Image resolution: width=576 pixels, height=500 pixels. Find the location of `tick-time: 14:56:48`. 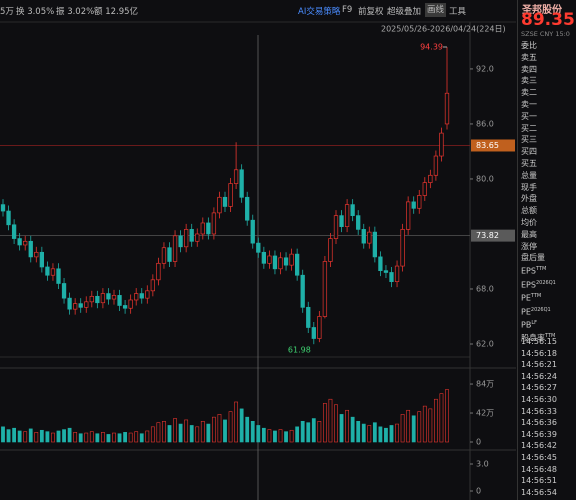

tick-time: 14:56:48 is located at coordinates (539, 469).